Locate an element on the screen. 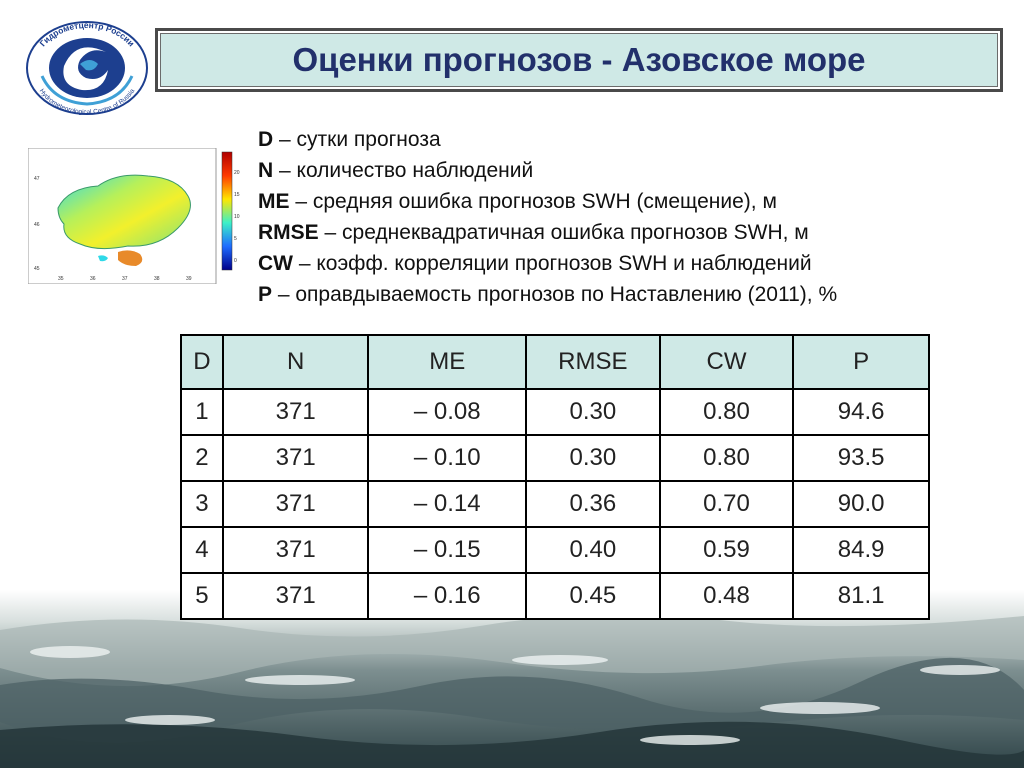 This screenshot has height=768, width=1024. cell-d: 3 is located at coordinates (202, 504).